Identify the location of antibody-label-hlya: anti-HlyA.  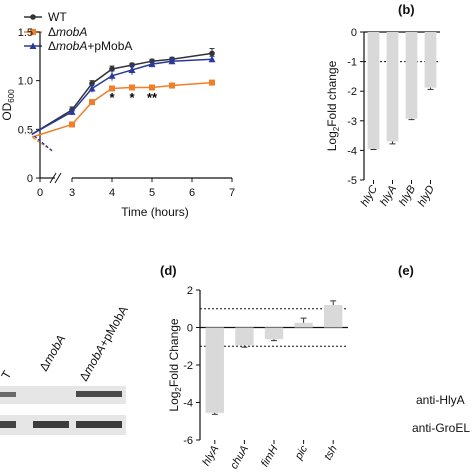
(440, 400).